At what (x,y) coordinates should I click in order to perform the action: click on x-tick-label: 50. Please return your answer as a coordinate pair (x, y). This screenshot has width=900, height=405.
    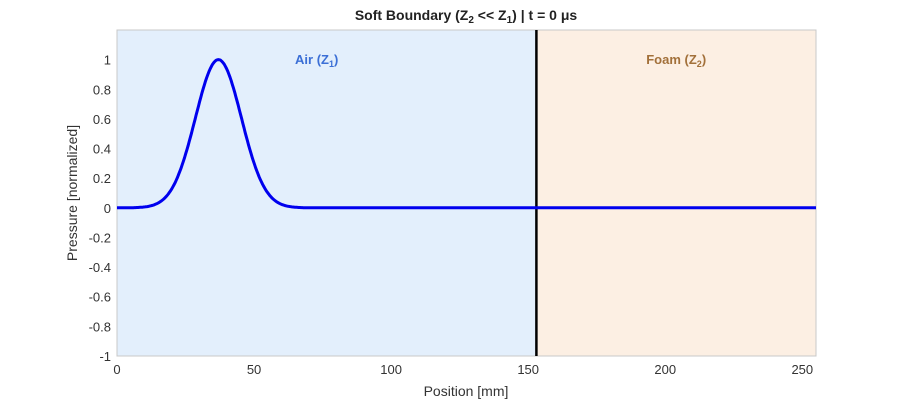
    Looking at the image, I should click on (254, 369).